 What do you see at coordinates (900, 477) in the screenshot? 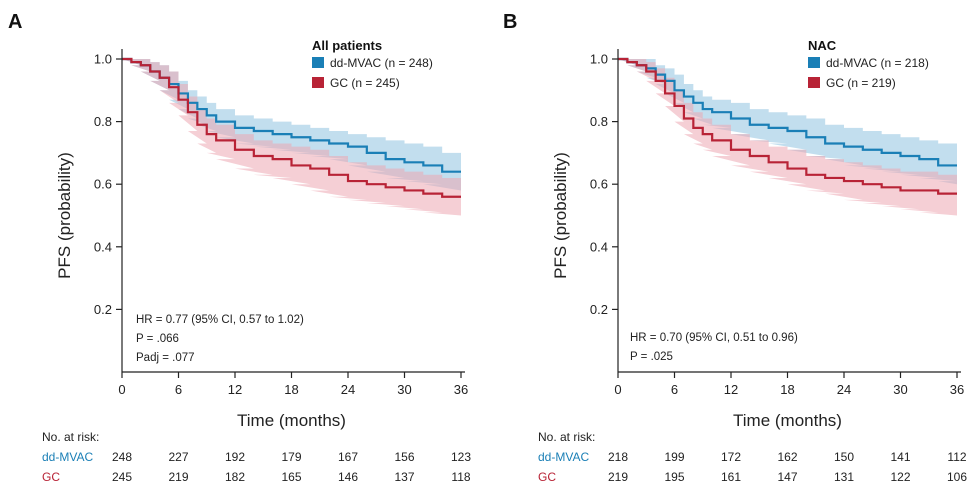
I see `risk-count: 122` at bounding box center [900, 477].